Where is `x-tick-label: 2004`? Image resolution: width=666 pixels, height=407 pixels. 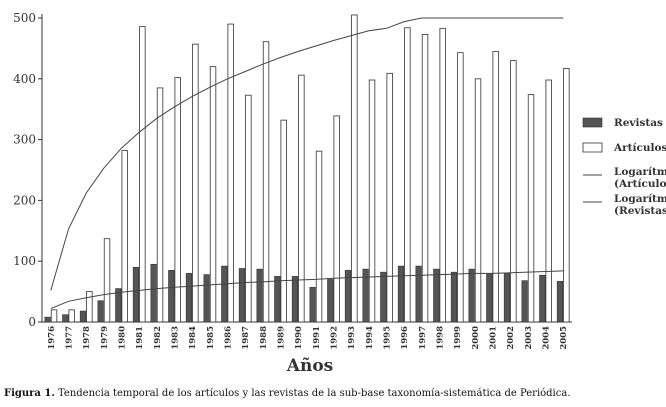 x-tick-label: 2004 is located at coordinates (547, 338).